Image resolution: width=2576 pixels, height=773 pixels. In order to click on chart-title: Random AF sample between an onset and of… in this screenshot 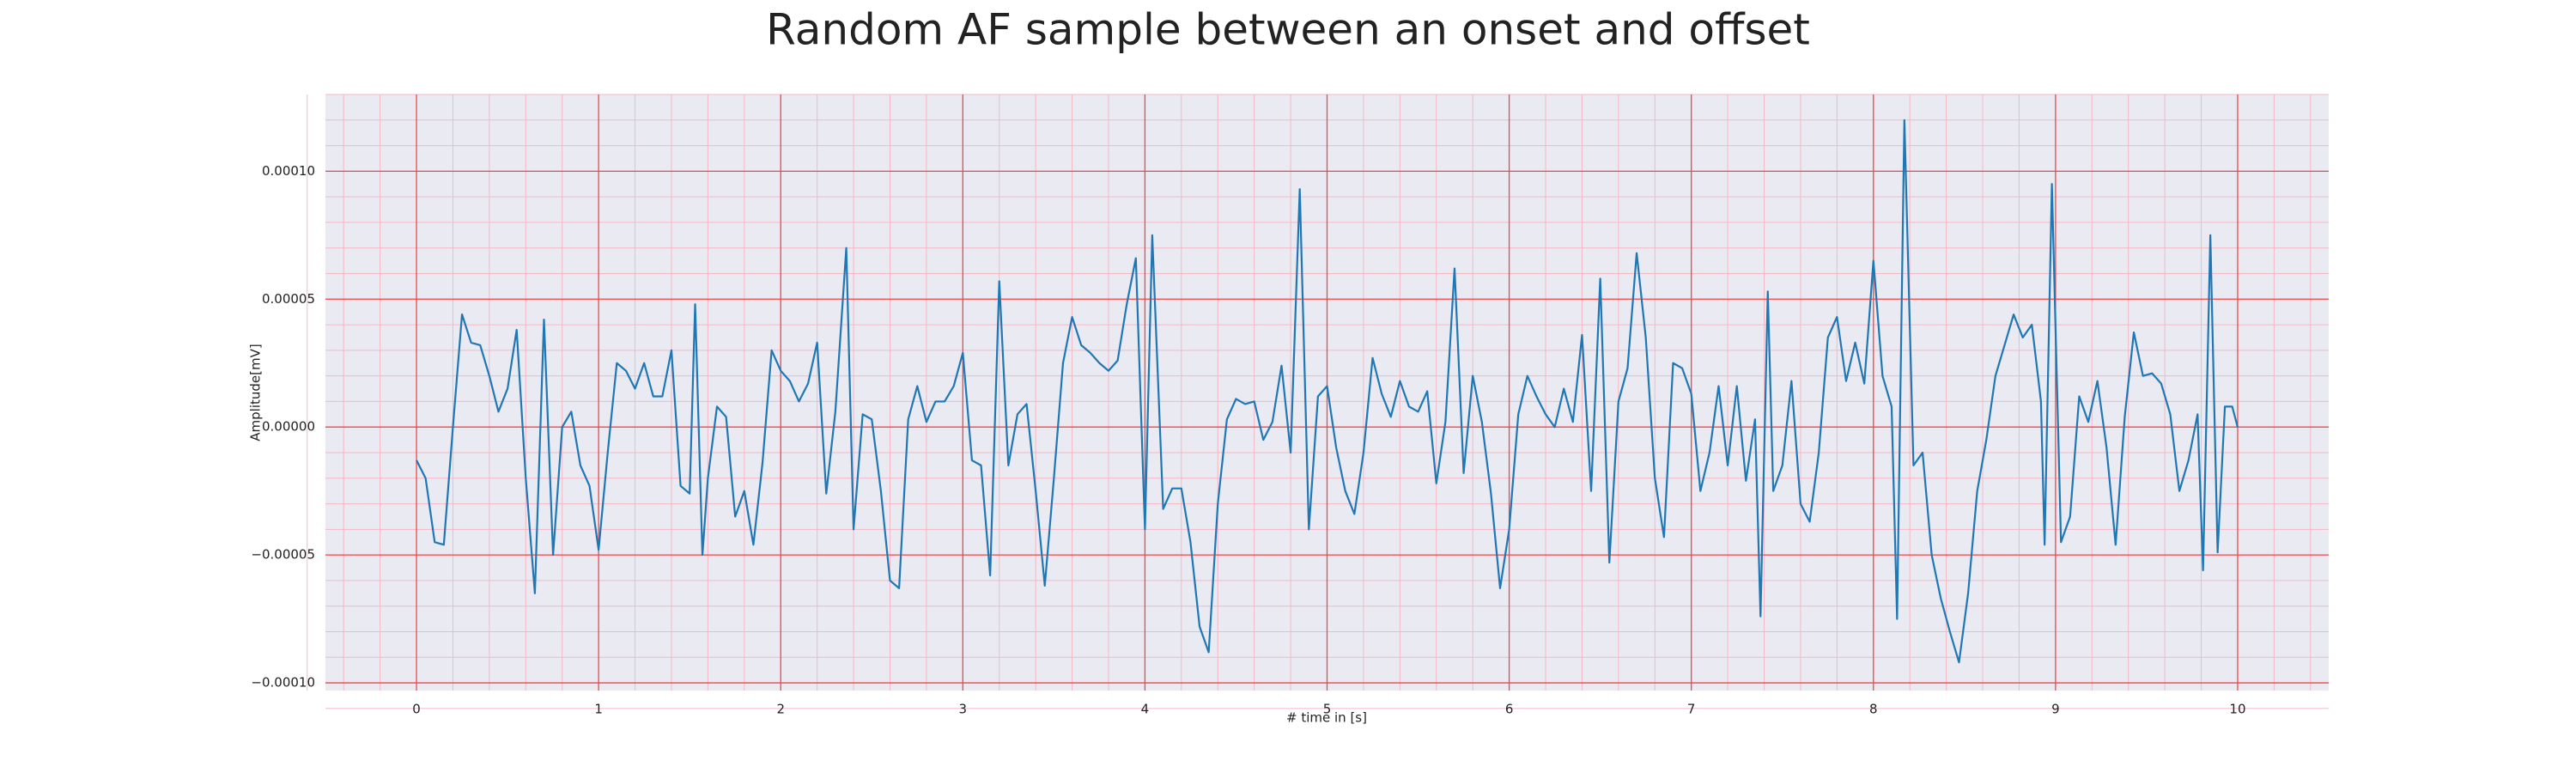, I will do `click(1288, 30)`.